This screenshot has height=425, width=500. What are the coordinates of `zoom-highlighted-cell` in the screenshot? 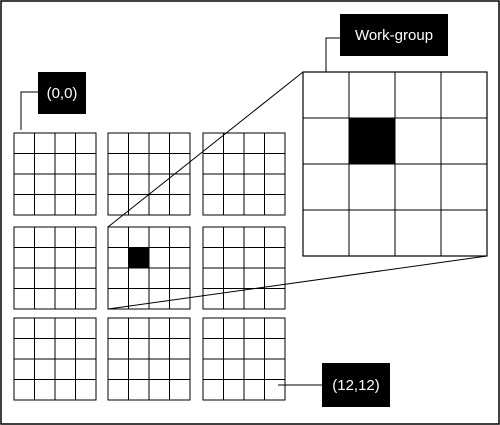 It's located at (372, 141).